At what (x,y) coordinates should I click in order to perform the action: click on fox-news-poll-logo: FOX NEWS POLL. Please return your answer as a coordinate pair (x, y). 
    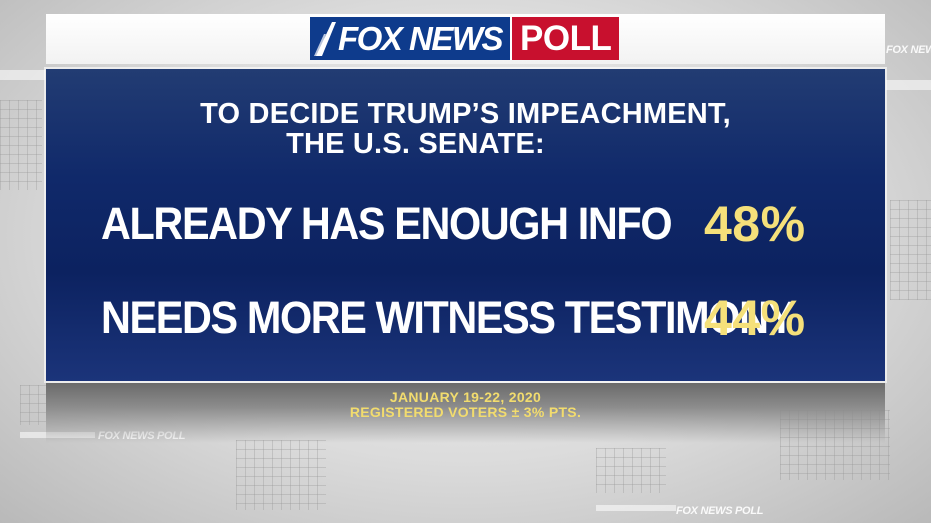
    Looking at the image, I should click on (465, 38).